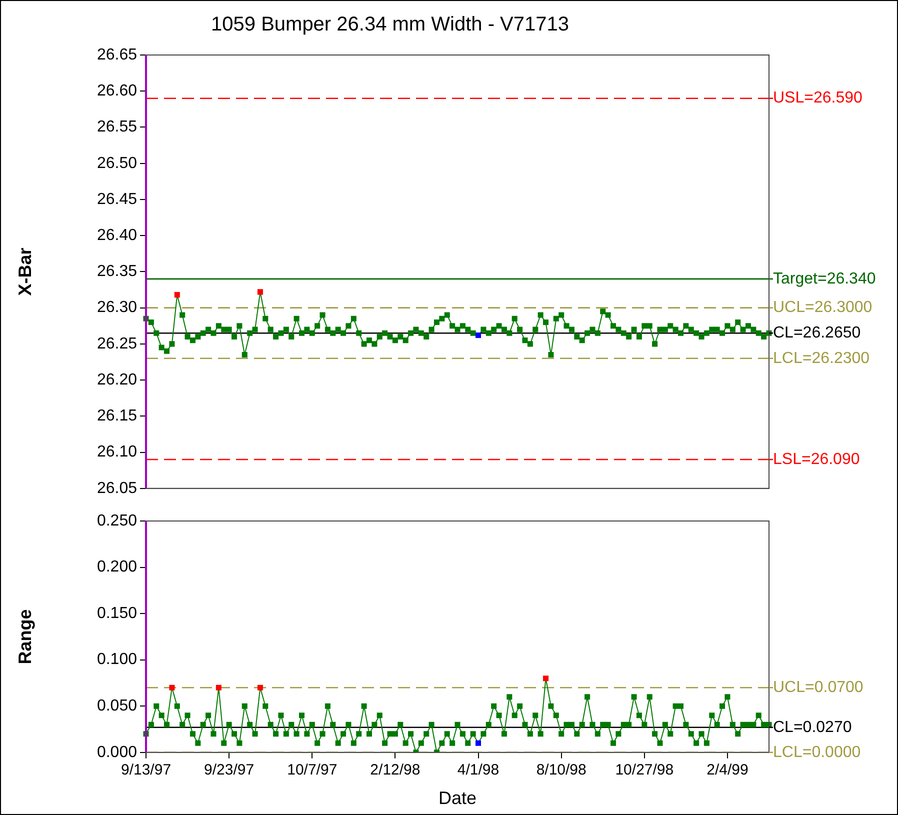 This screenshot has width=898, height=815. What do you see at coordinates (816, 459) in the screenshot?
I see `ref-line-label: LSL=26.090` at bounding box center [816, 459].